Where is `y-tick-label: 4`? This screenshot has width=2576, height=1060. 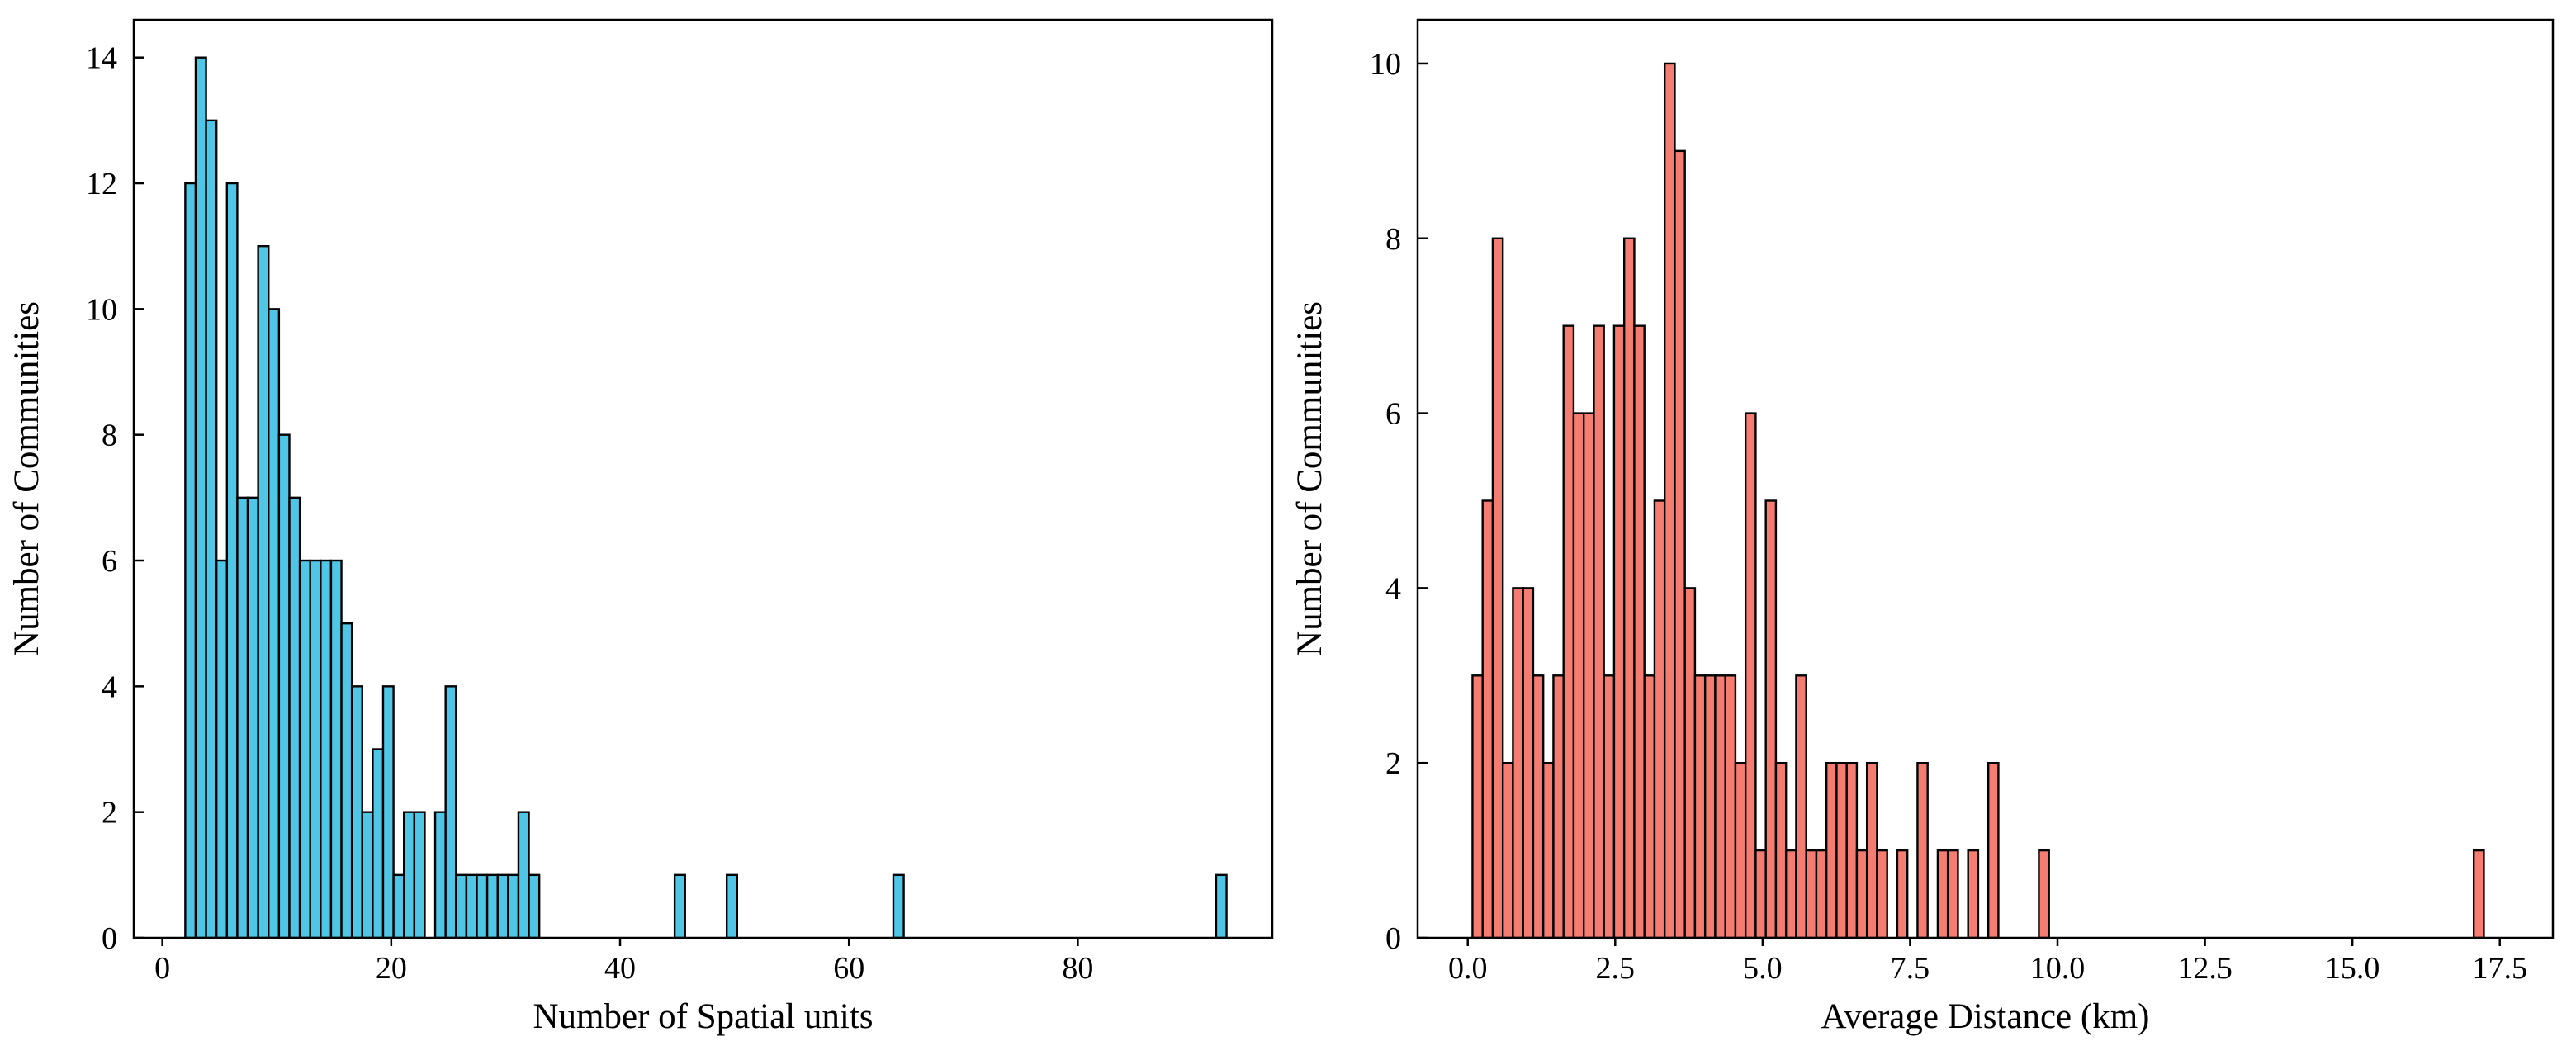 y-tick-label: 4 is located at coordinates (1393, 588).